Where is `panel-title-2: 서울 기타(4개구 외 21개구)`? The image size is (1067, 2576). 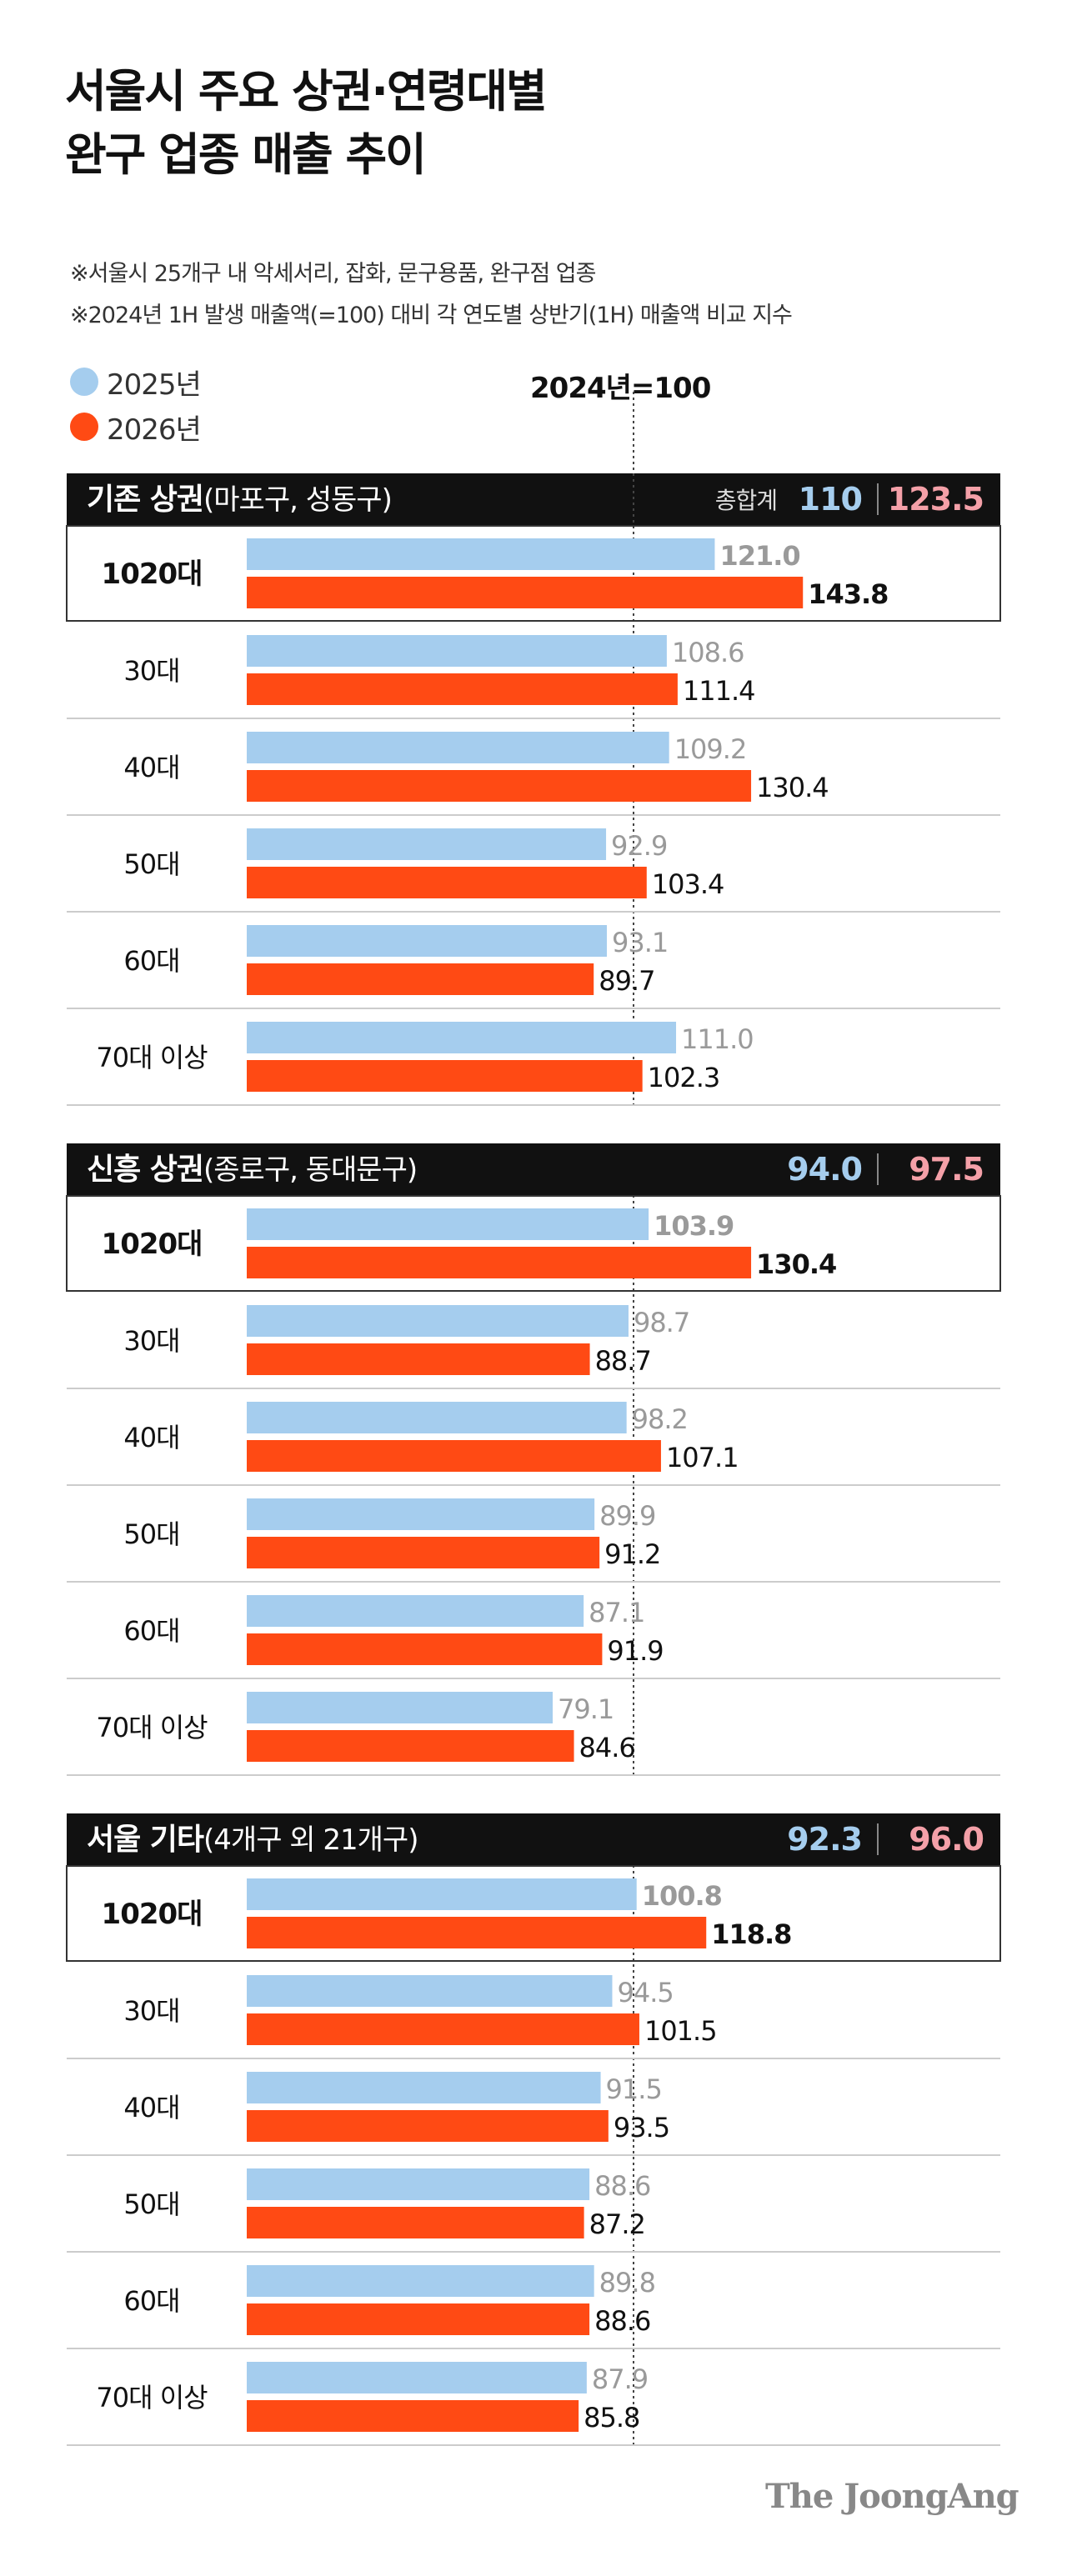
panel-title-2: 서울 기타(4개구 외 21개구) is located at coordinates (252, 1840).